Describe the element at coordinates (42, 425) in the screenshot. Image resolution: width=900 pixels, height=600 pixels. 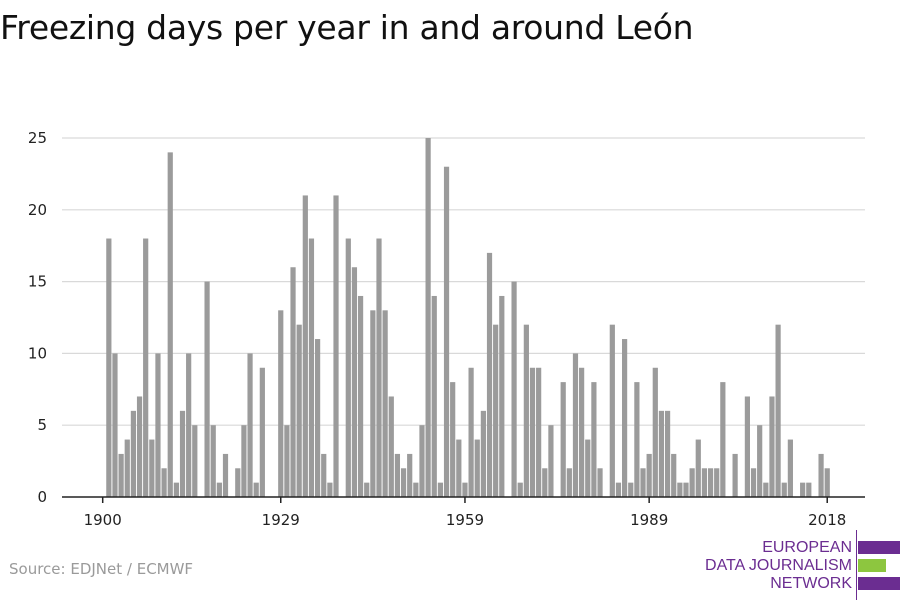
I see `y-tick-label: 5` at that location.